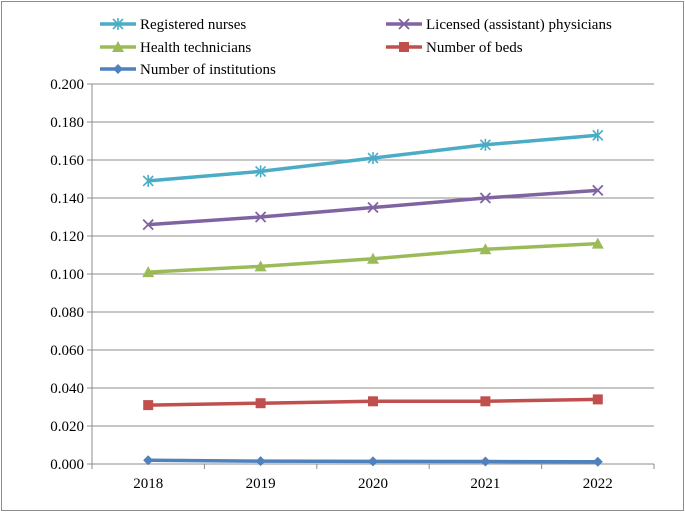  What do you see at coordinates (67, 161) in the screenshot?
I see `y-tick-label: 0.160` at bounding box center [67, 161].